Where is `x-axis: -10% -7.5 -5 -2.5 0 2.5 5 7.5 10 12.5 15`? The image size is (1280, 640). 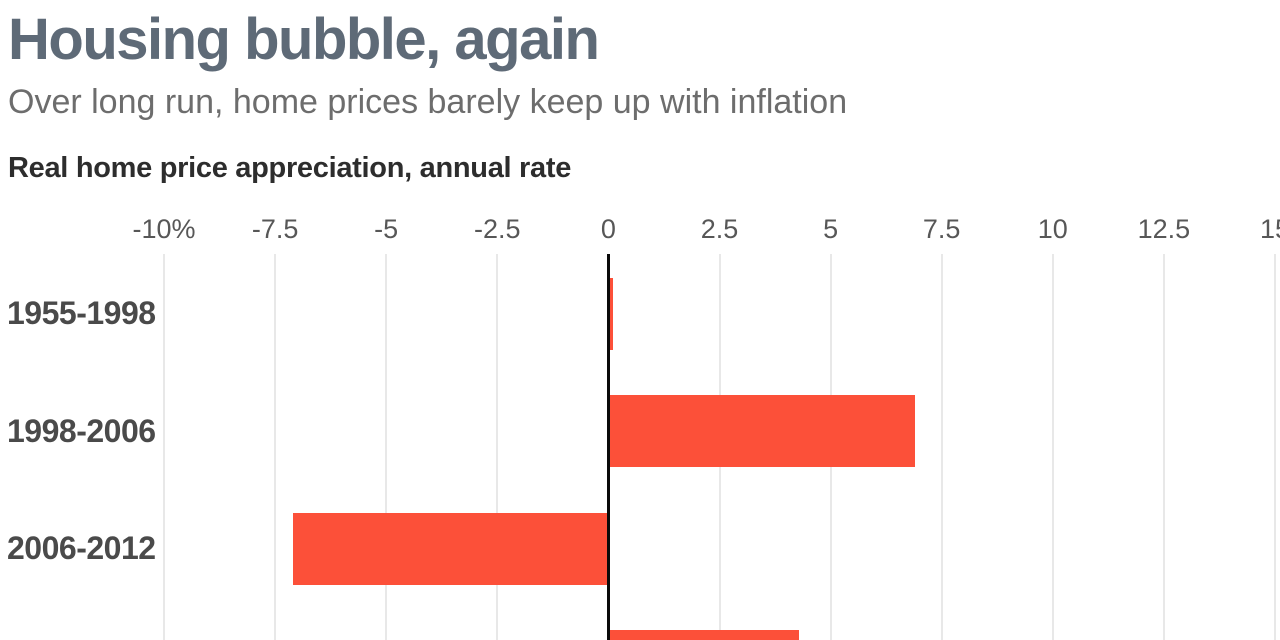
x-axis: -10% -7.5 -5 -2.5 0 2.5 5 7.5 10 12.5 15 is located at coordinates (640, 231).